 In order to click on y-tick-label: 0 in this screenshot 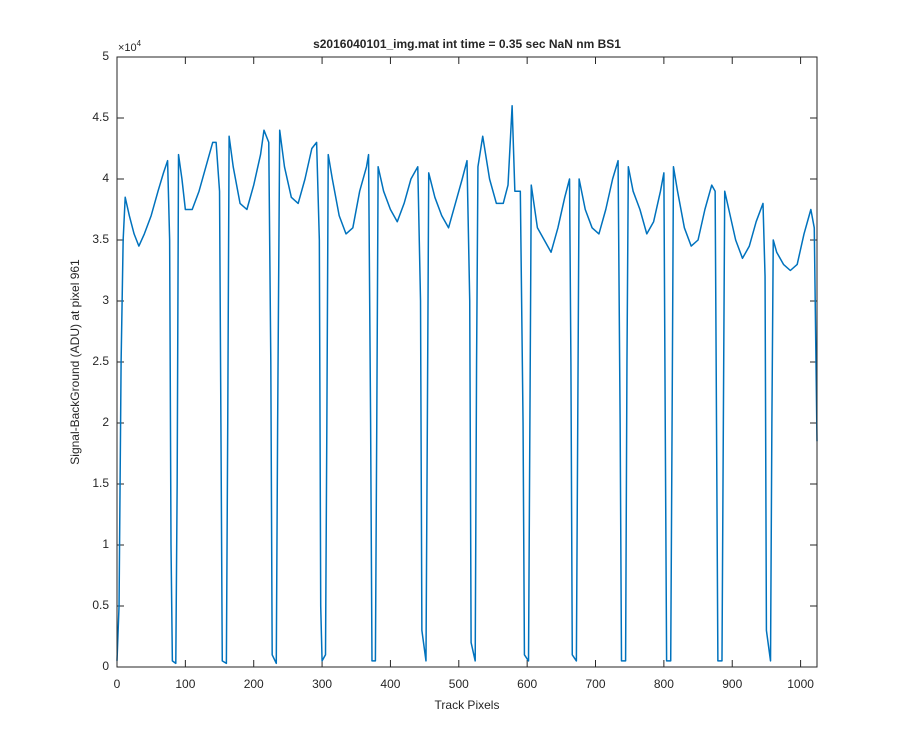, I will do `click(105, 666)`.